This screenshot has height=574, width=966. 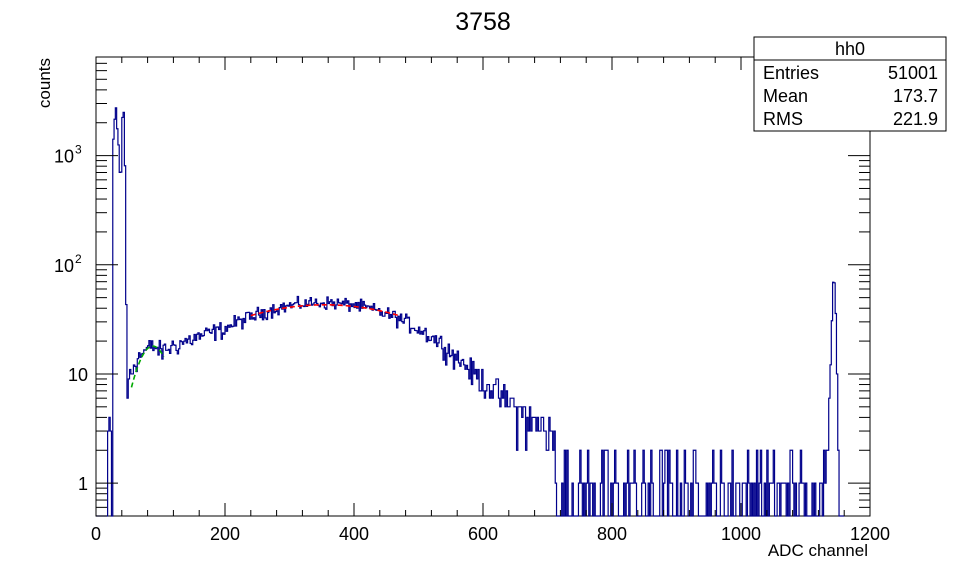 I want to click on x-tick-label: 1200, so click(x=870, y=534).